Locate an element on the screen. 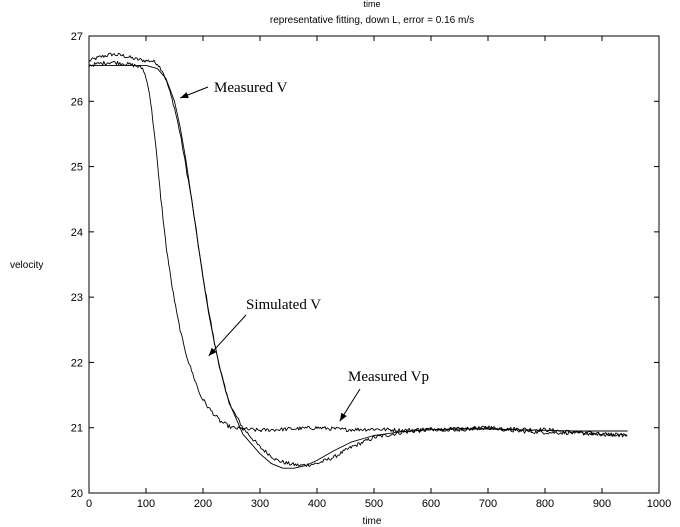  y-tick-label: 23 is located at coordinates (77, 298).